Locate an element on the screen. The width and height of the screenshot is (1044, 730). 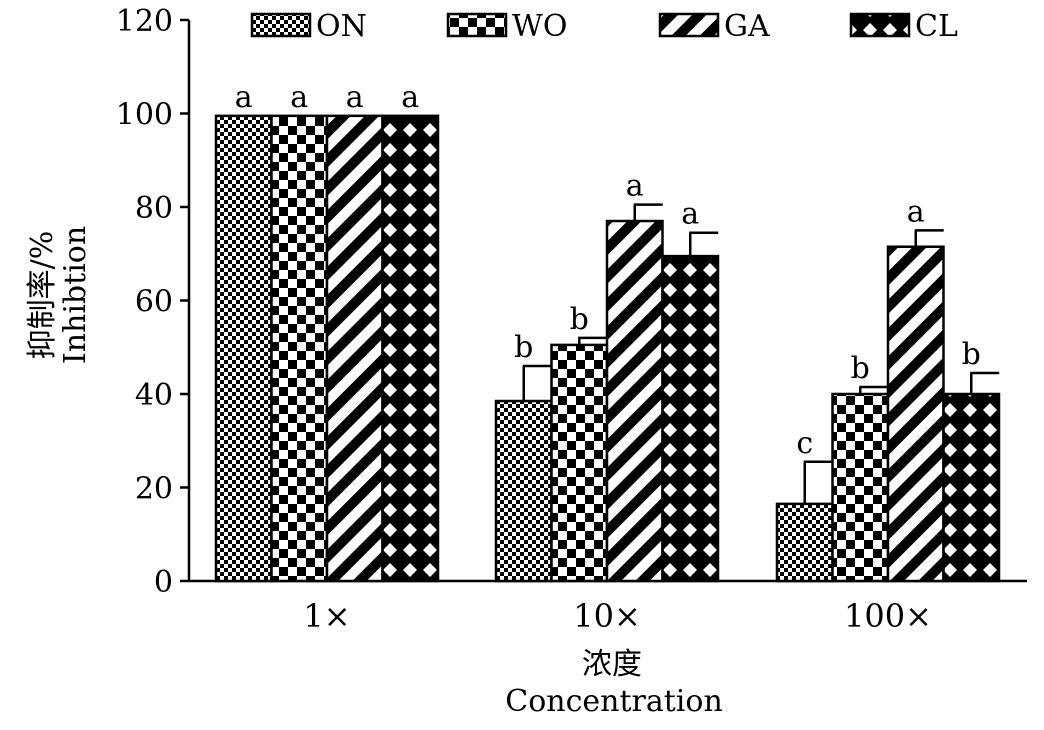
legend-swatch-cl is located at coordinates (880, 25).